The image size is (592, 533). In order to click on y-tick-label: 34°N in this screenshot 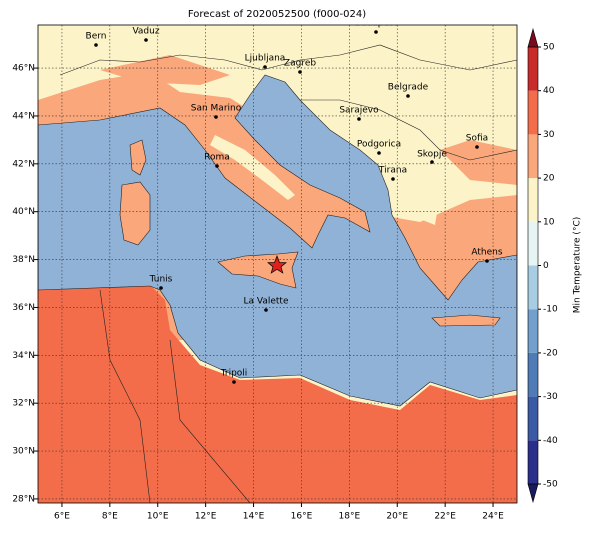, I will do `click(23, 356)`.